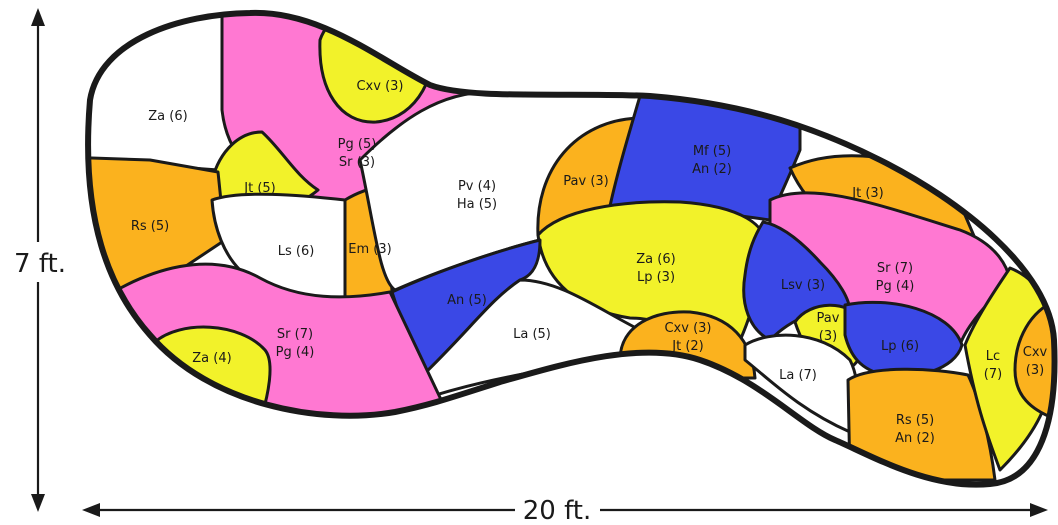 This screenshot has height=525, width=1058. What do you see at coordinates (993, 356) in the screenshot?
I see `plant-label-line: Lc` at bounding box center [993, 356].